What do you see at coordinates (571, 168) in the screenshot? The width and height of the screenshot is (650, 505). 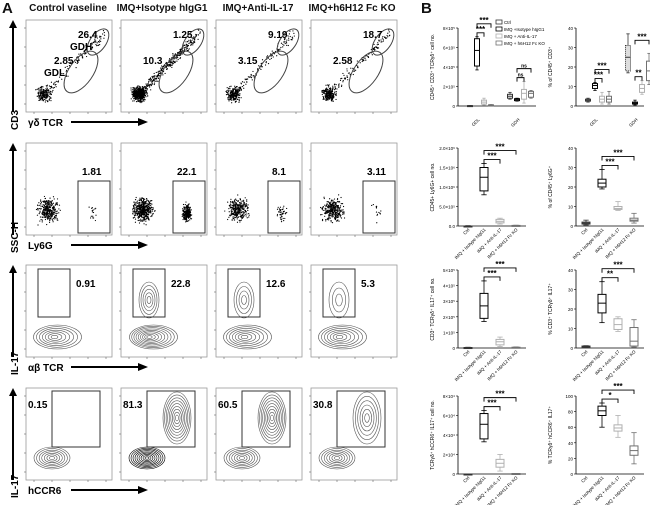 I see `y-tick-label: 30` at bounding box center [571, 168].